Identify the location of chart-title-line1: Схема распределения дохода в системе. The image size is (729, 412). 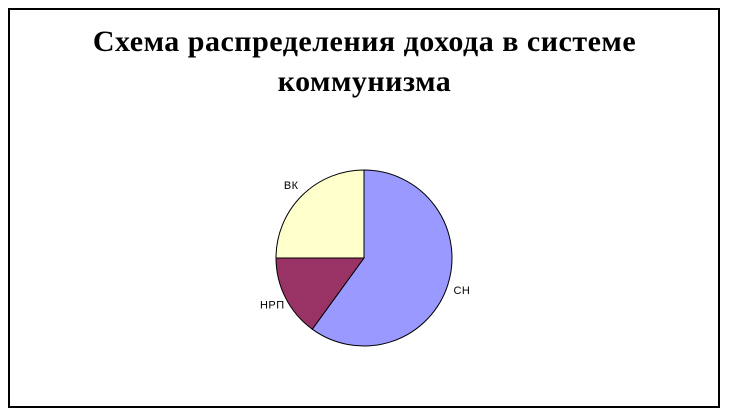
(364, 41).